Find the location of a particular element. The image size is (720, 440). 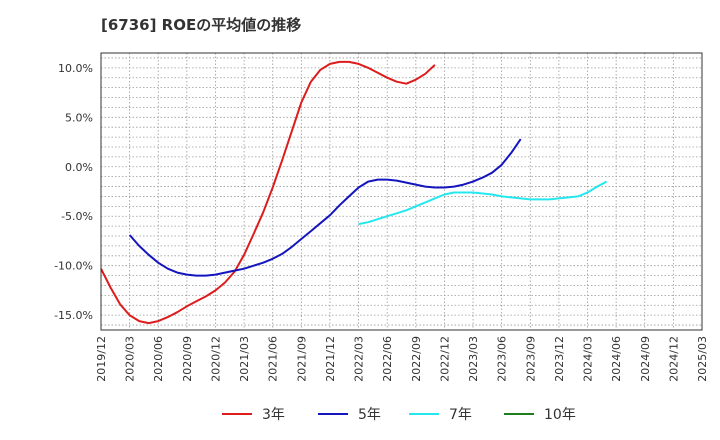

x-tick-label: 2021/12 is located at coordinates (330, 359).